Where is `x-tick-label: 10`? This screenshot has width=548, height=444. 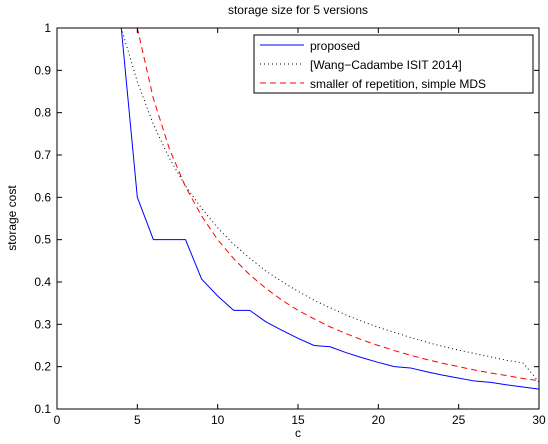
x-tick-label: 10 is located at coordinates (218, 420).